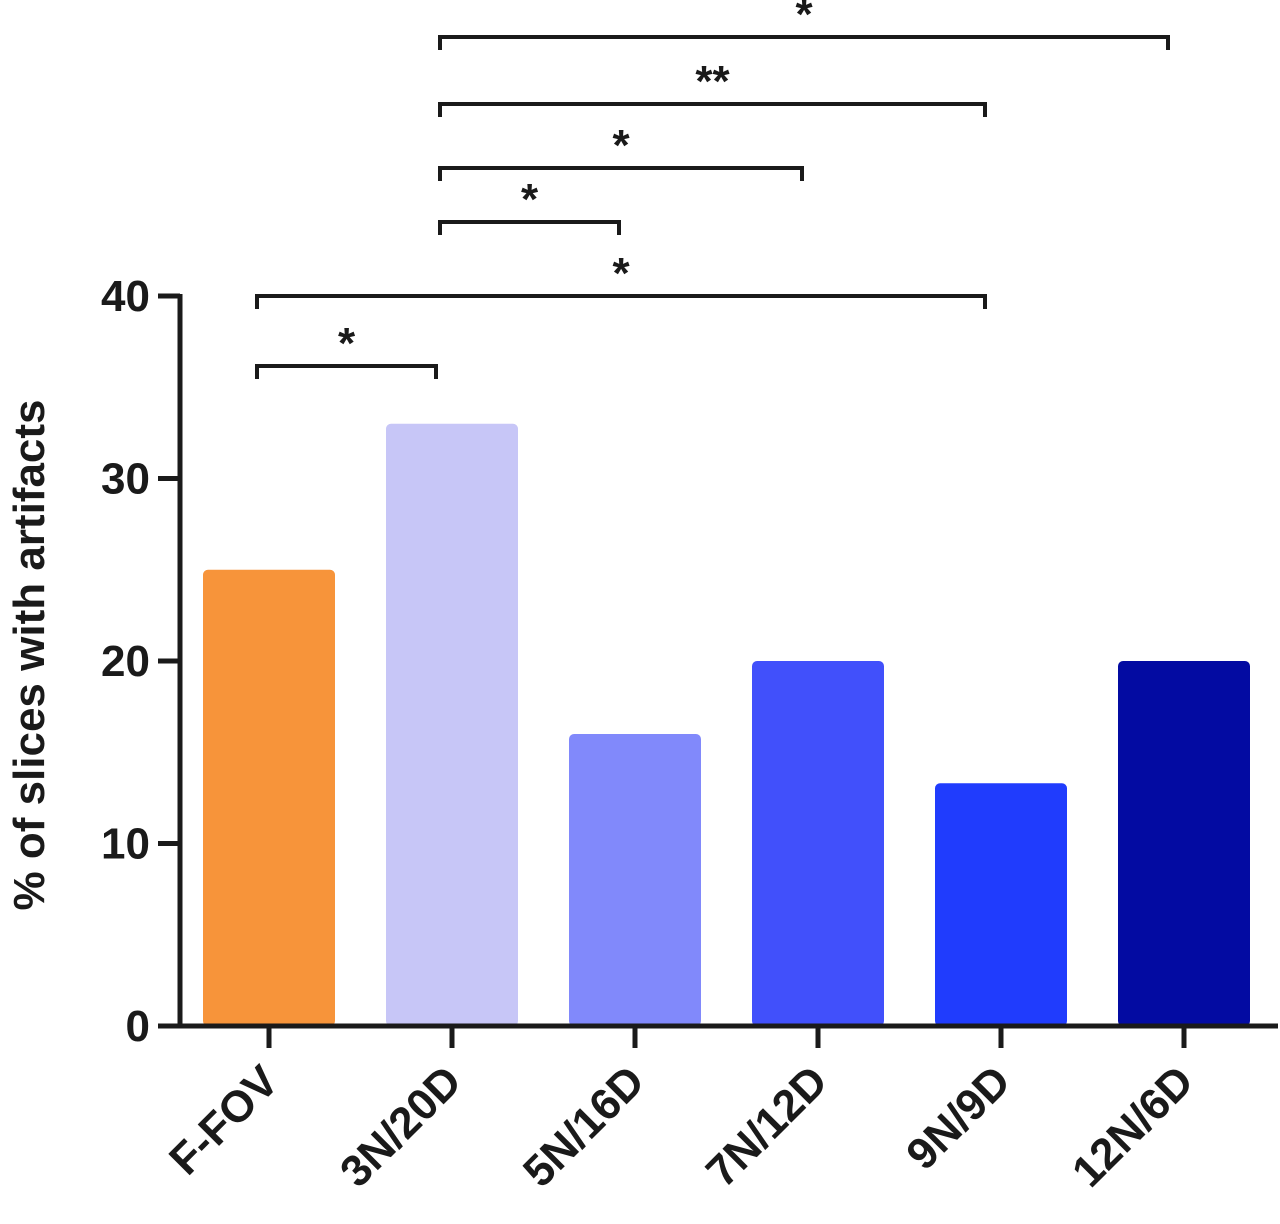 This screenshot has width=1280, height=1224. I want to click on x-tick-label: F-FOV, so click(224, 1120).